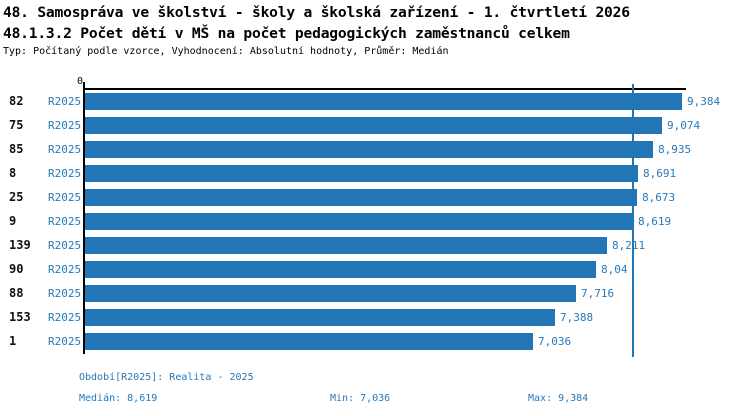 Image resolution: width=750 pixels, height=416 pixels. Describe the element at coordinates (13, 341) in the screenshot. I see `row-category-label: 1` at that location.